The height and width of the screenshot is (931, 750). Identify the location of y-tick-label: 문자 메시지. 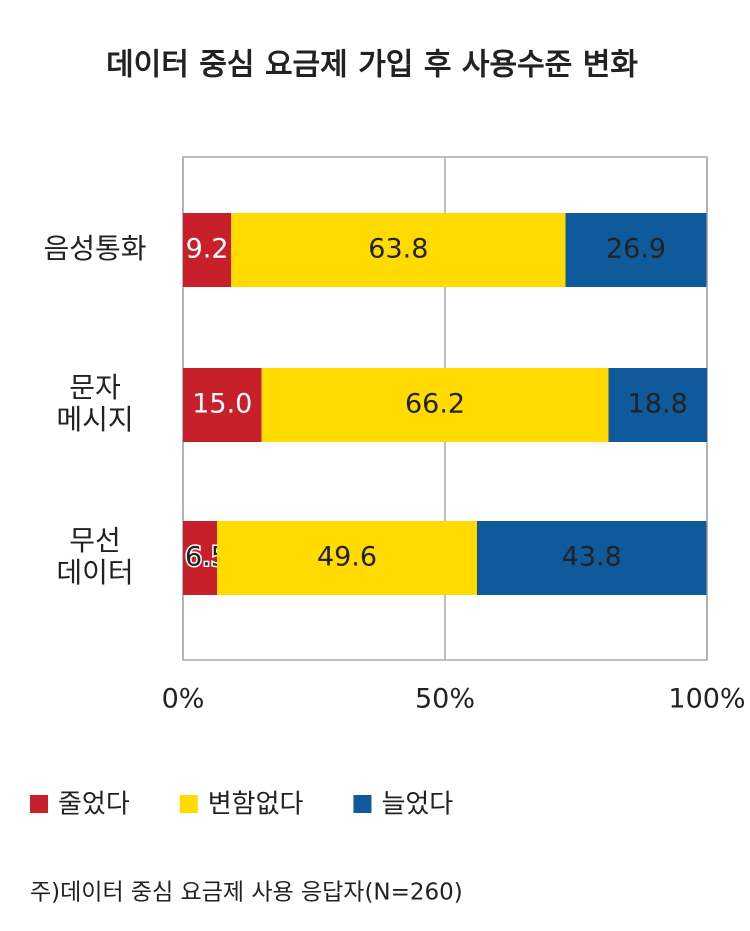
(94, 403).